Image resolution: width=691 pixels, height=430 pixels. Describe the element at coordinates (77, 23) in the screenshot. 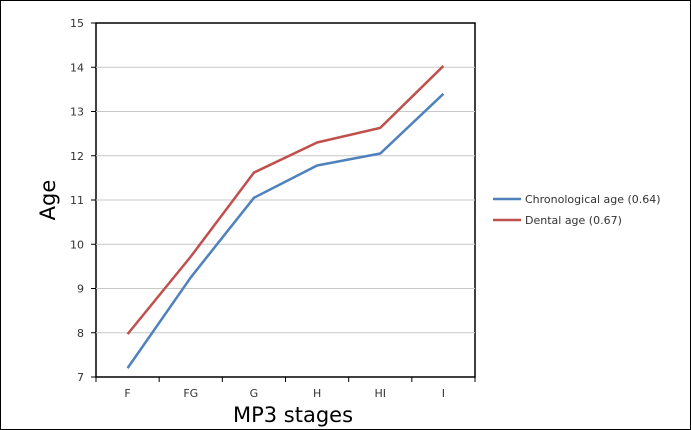

I see `y-tick-label: 15` at that location.